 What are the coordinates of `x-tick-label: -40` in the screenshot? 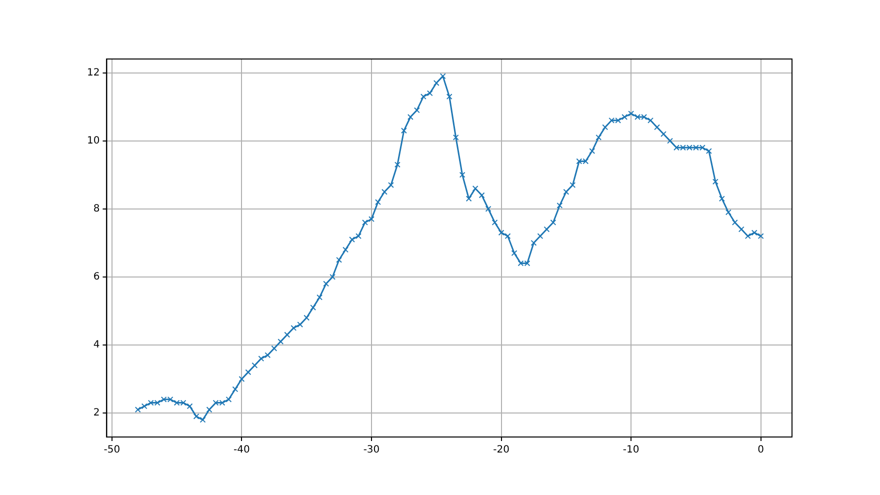 It's located at (242, 450).